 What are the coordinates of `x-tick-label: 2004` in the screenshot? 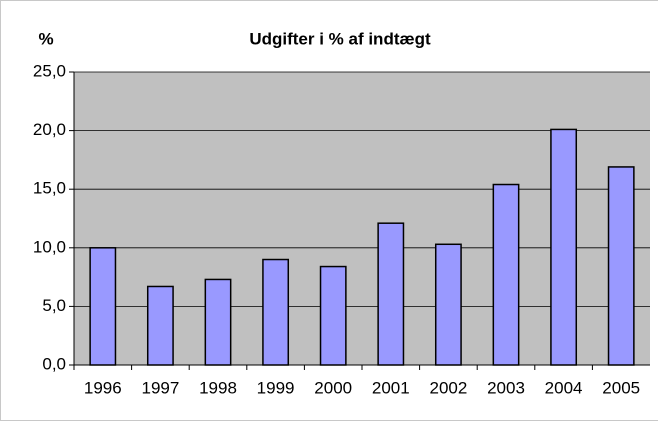 It's located at (564, 387).